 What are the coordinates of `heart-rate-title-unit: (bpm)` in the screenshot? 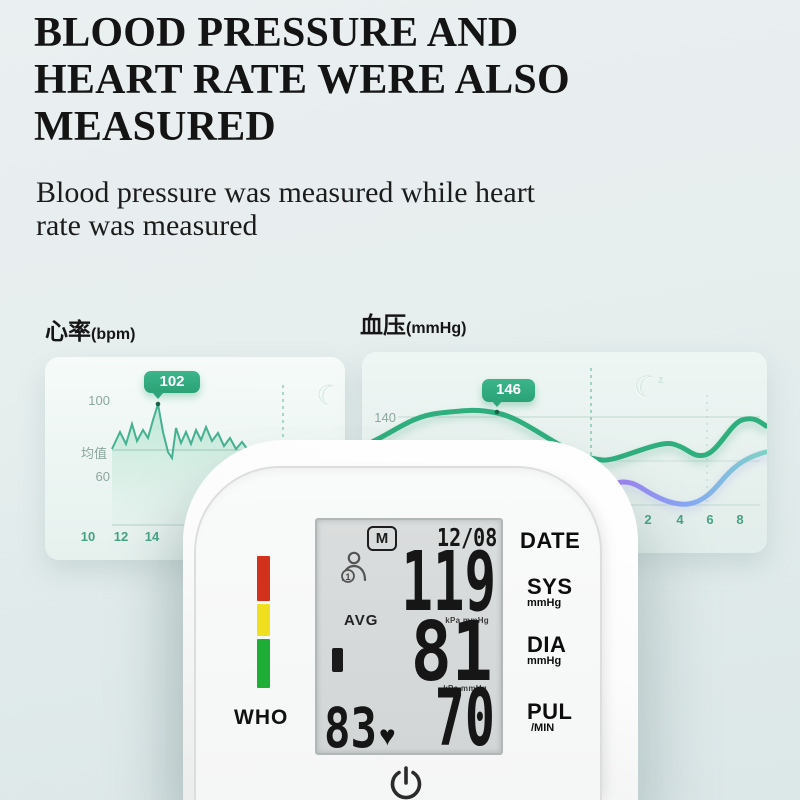 It's located at (113, 334).